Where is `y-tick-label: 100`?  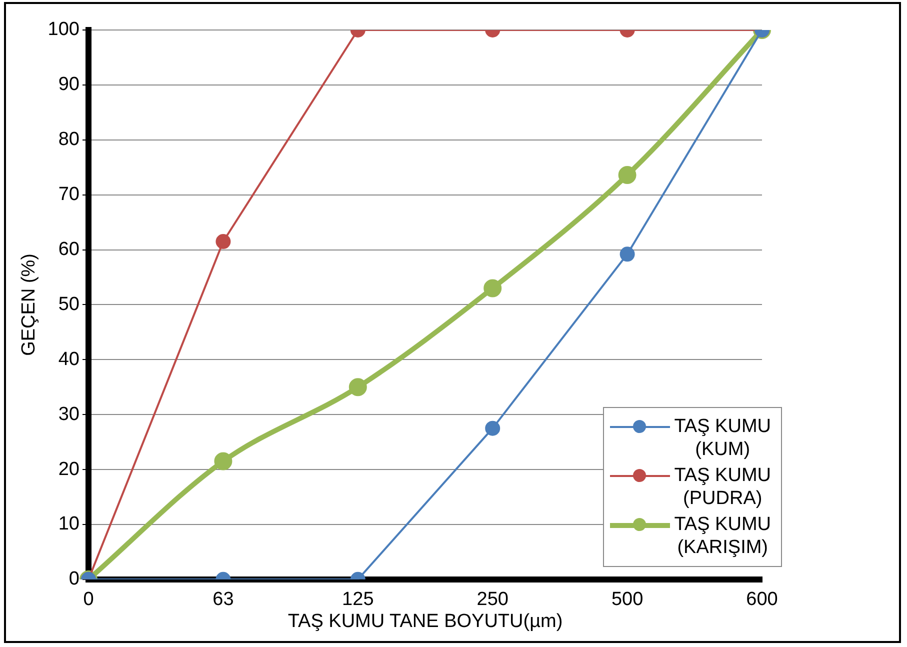 y-tick-label: 100 is located at coordinates (64, 29).